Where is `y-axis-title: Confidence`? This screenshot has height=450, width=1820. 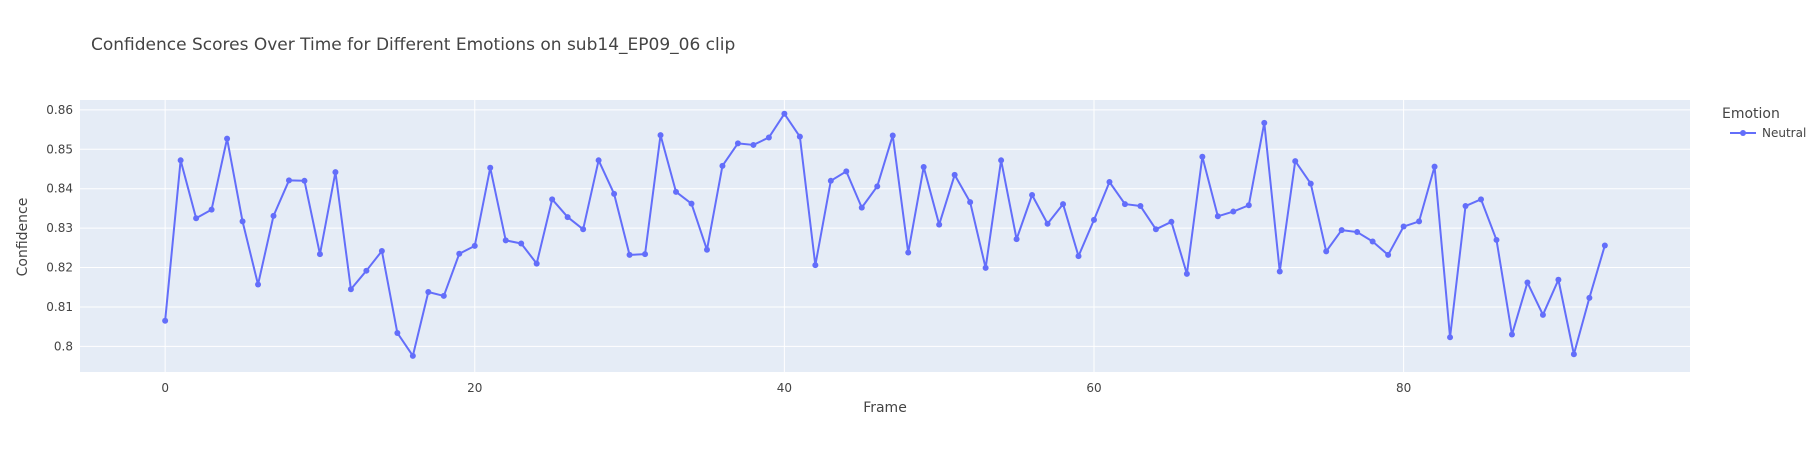
y-axis-title: Confidence is located at coordinates (23, 237).